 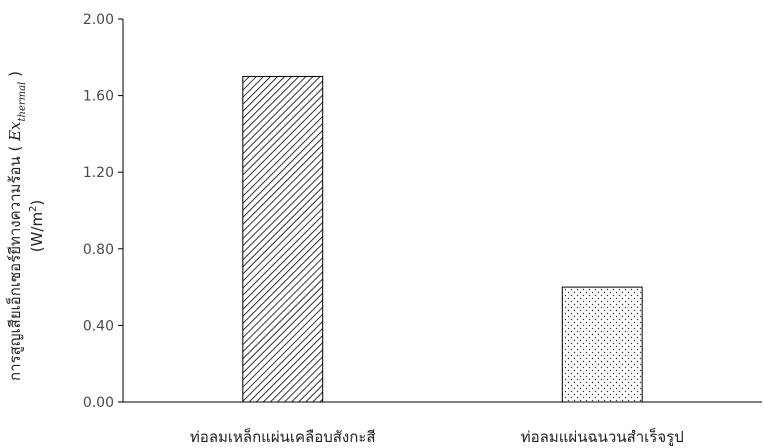 I want to click on y-axis-label-subscript: thermal, so click(x=22, y=102).